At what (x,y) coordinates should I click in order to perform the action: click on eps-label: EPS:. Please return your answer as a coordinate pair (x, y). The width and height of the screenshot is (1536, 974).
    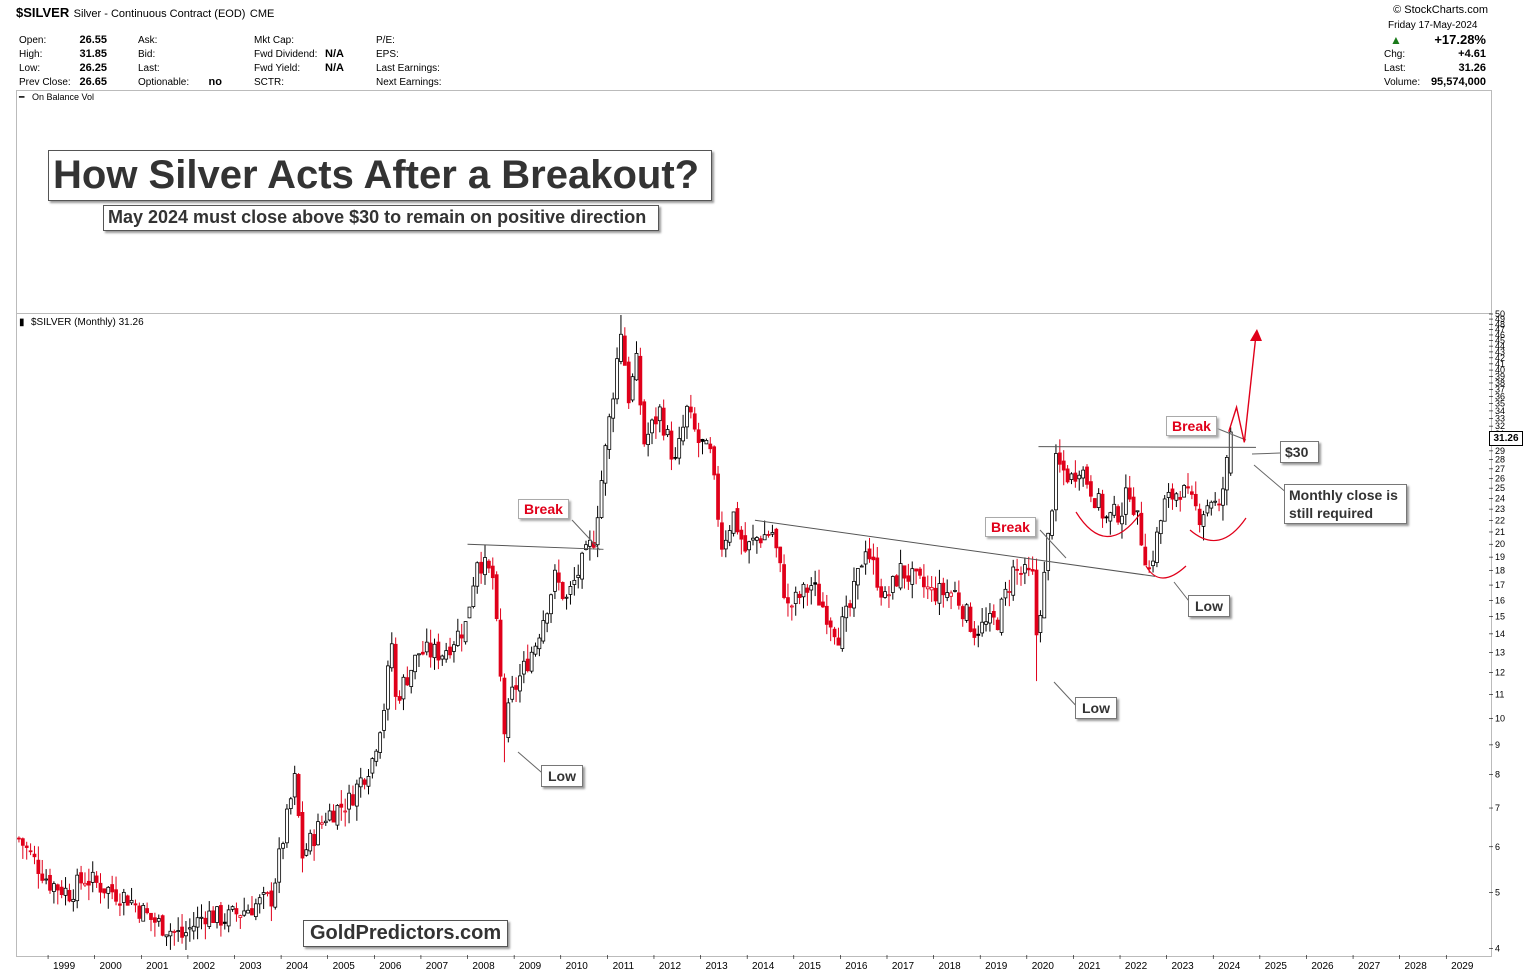
    Looking at the image, I should click on (387, 54).